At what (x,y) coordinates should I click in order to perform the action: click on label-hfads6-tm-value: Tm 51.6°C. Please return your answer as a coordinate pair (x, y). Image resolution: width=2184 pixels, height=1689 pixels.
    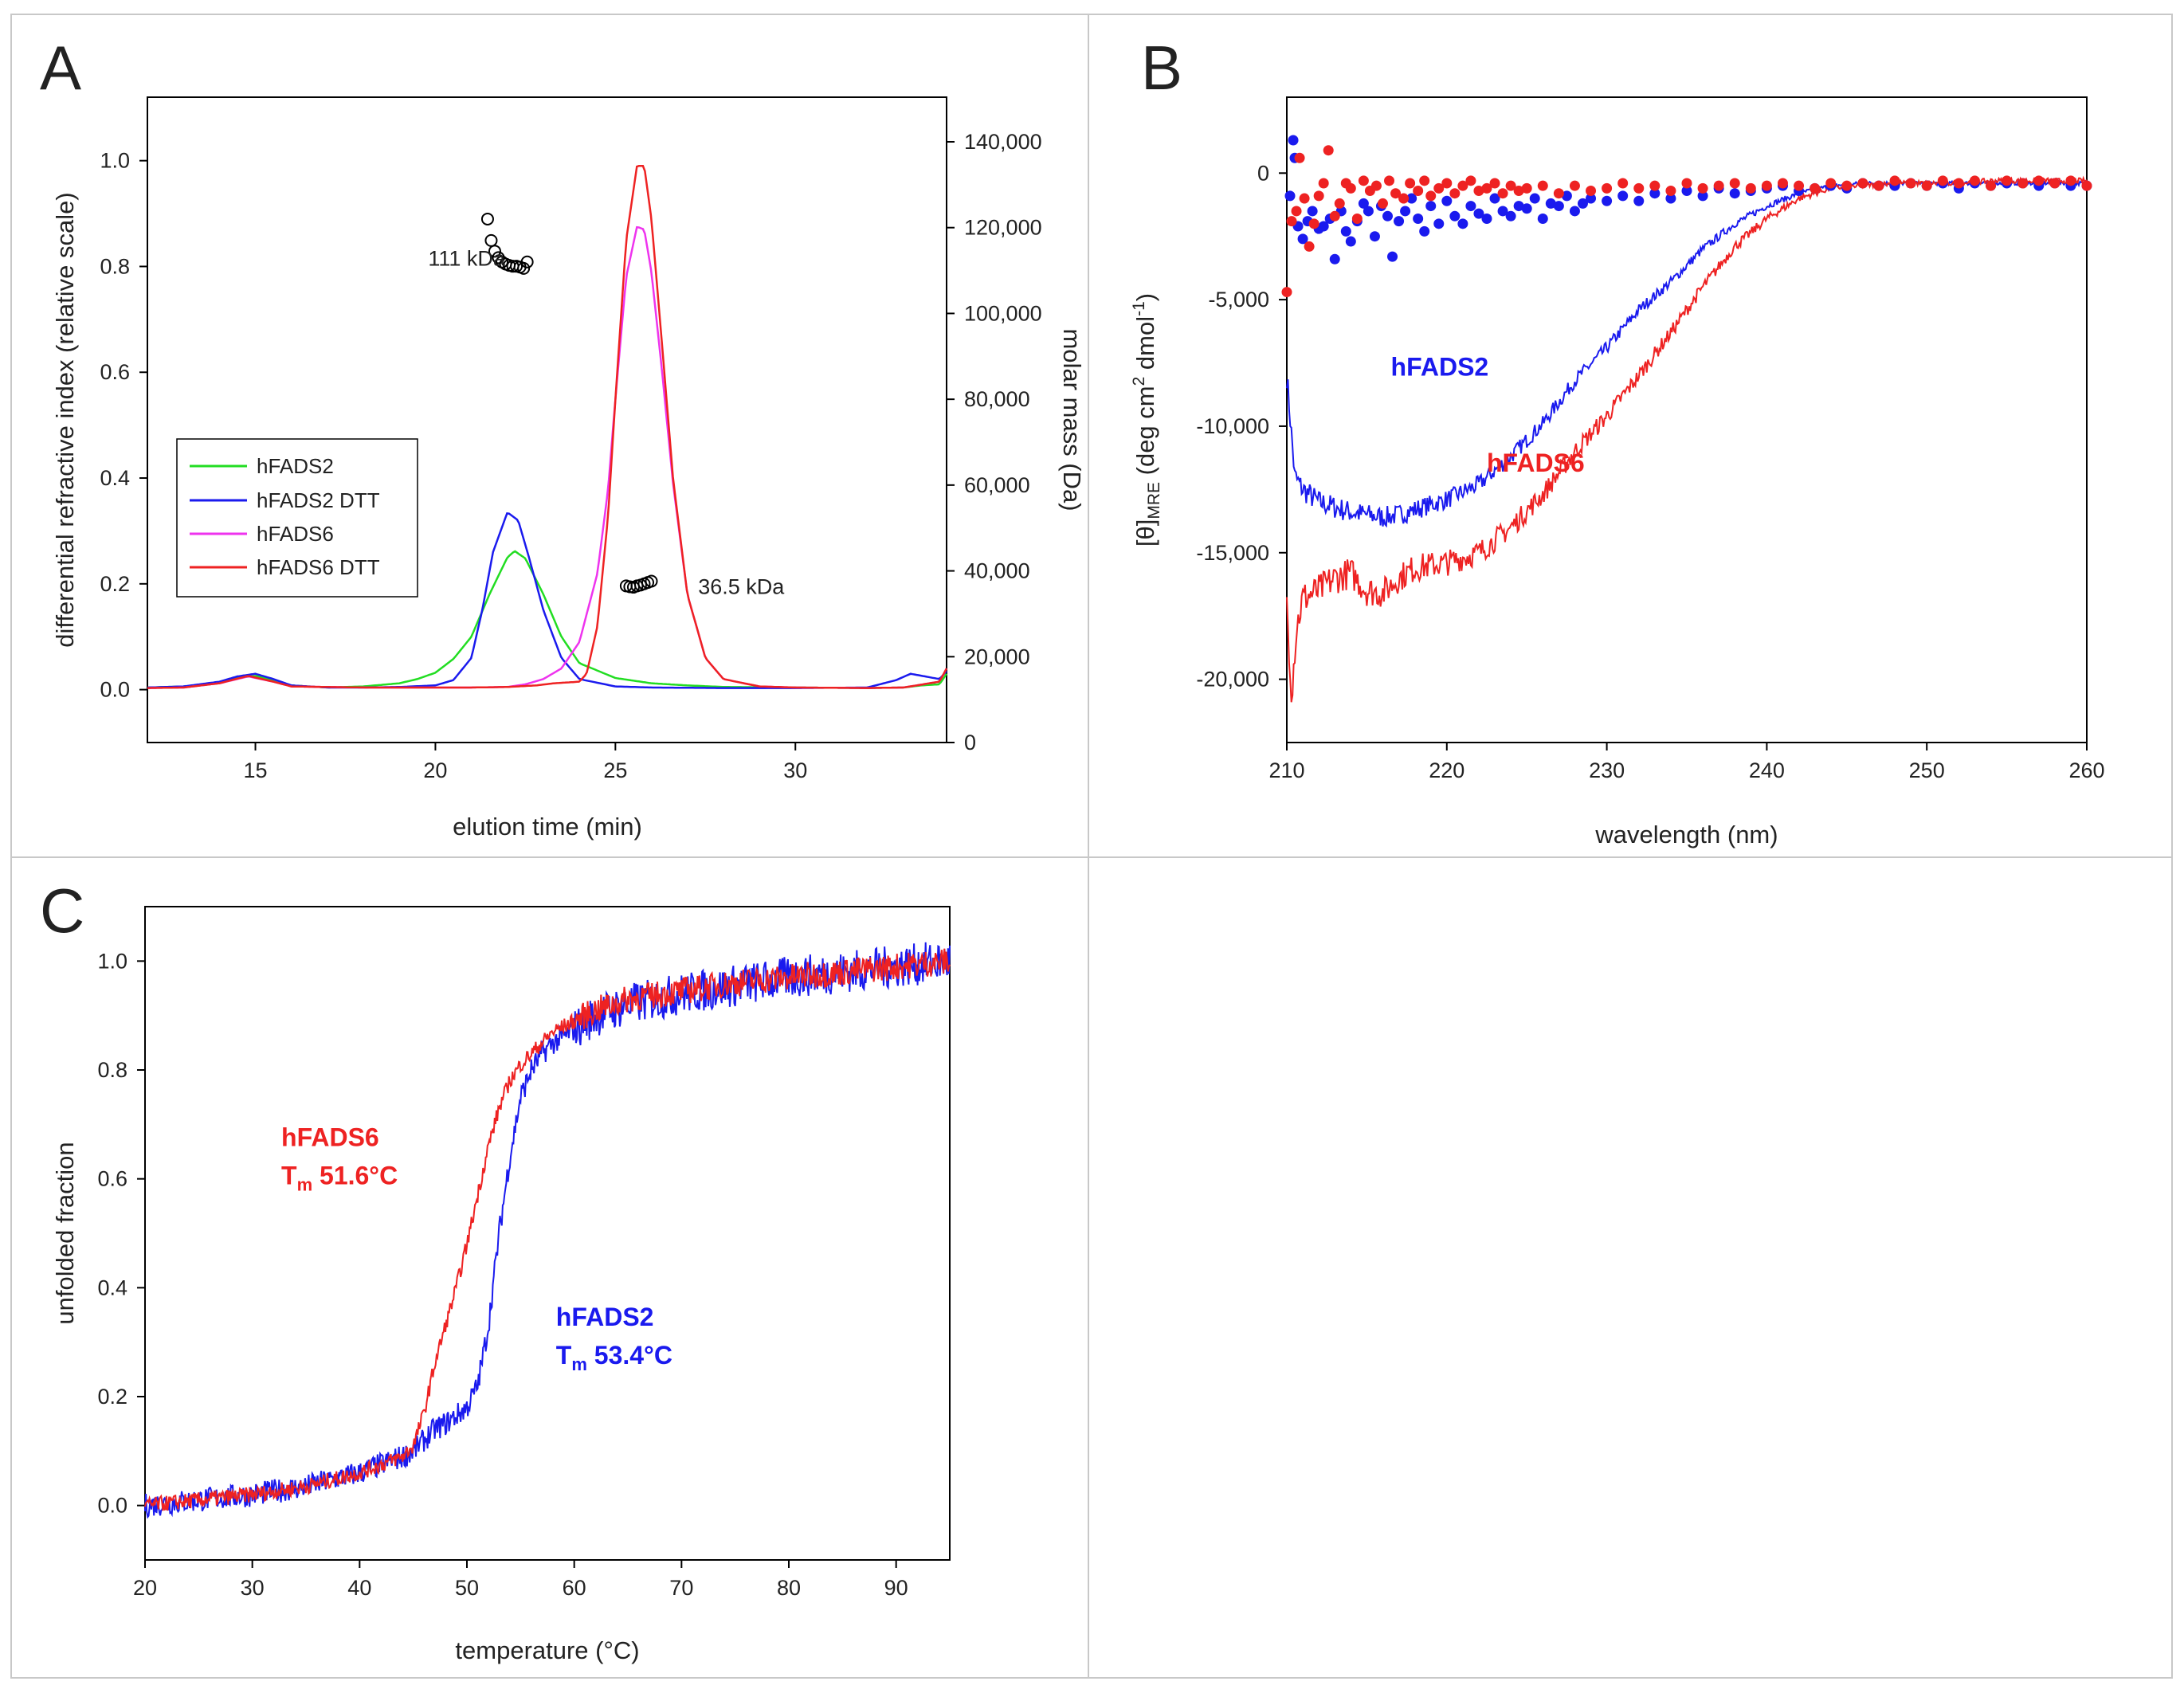
    Looking at the image, I should click on (339, 1178).